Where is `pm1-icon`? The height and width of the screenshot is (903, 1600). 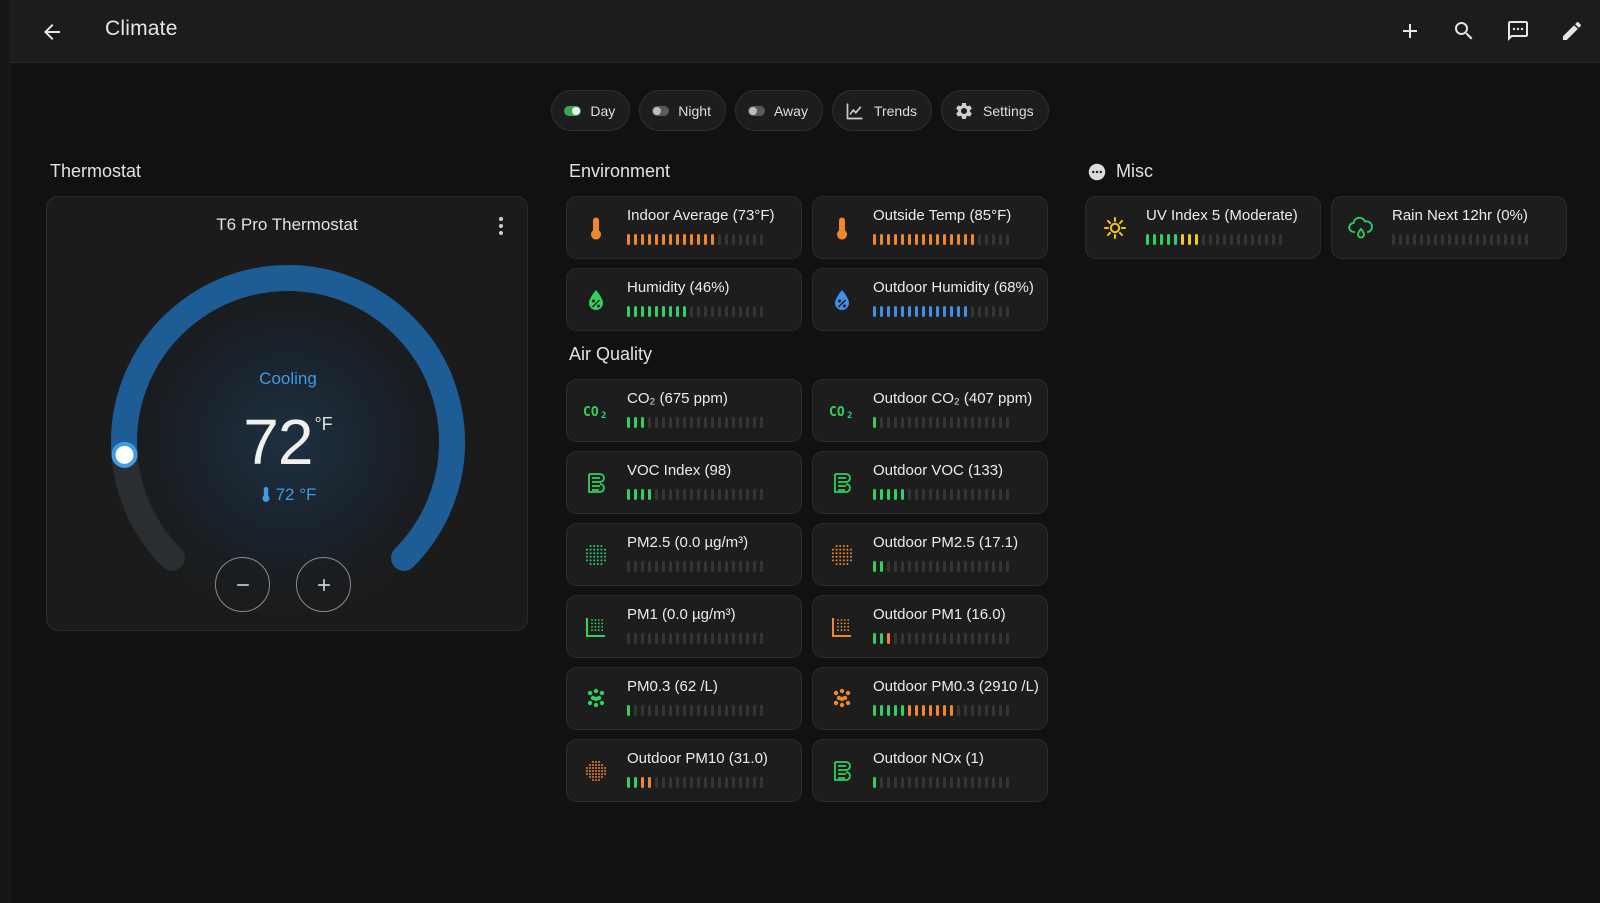
pm1-icon is located at coordinates (596, 627).